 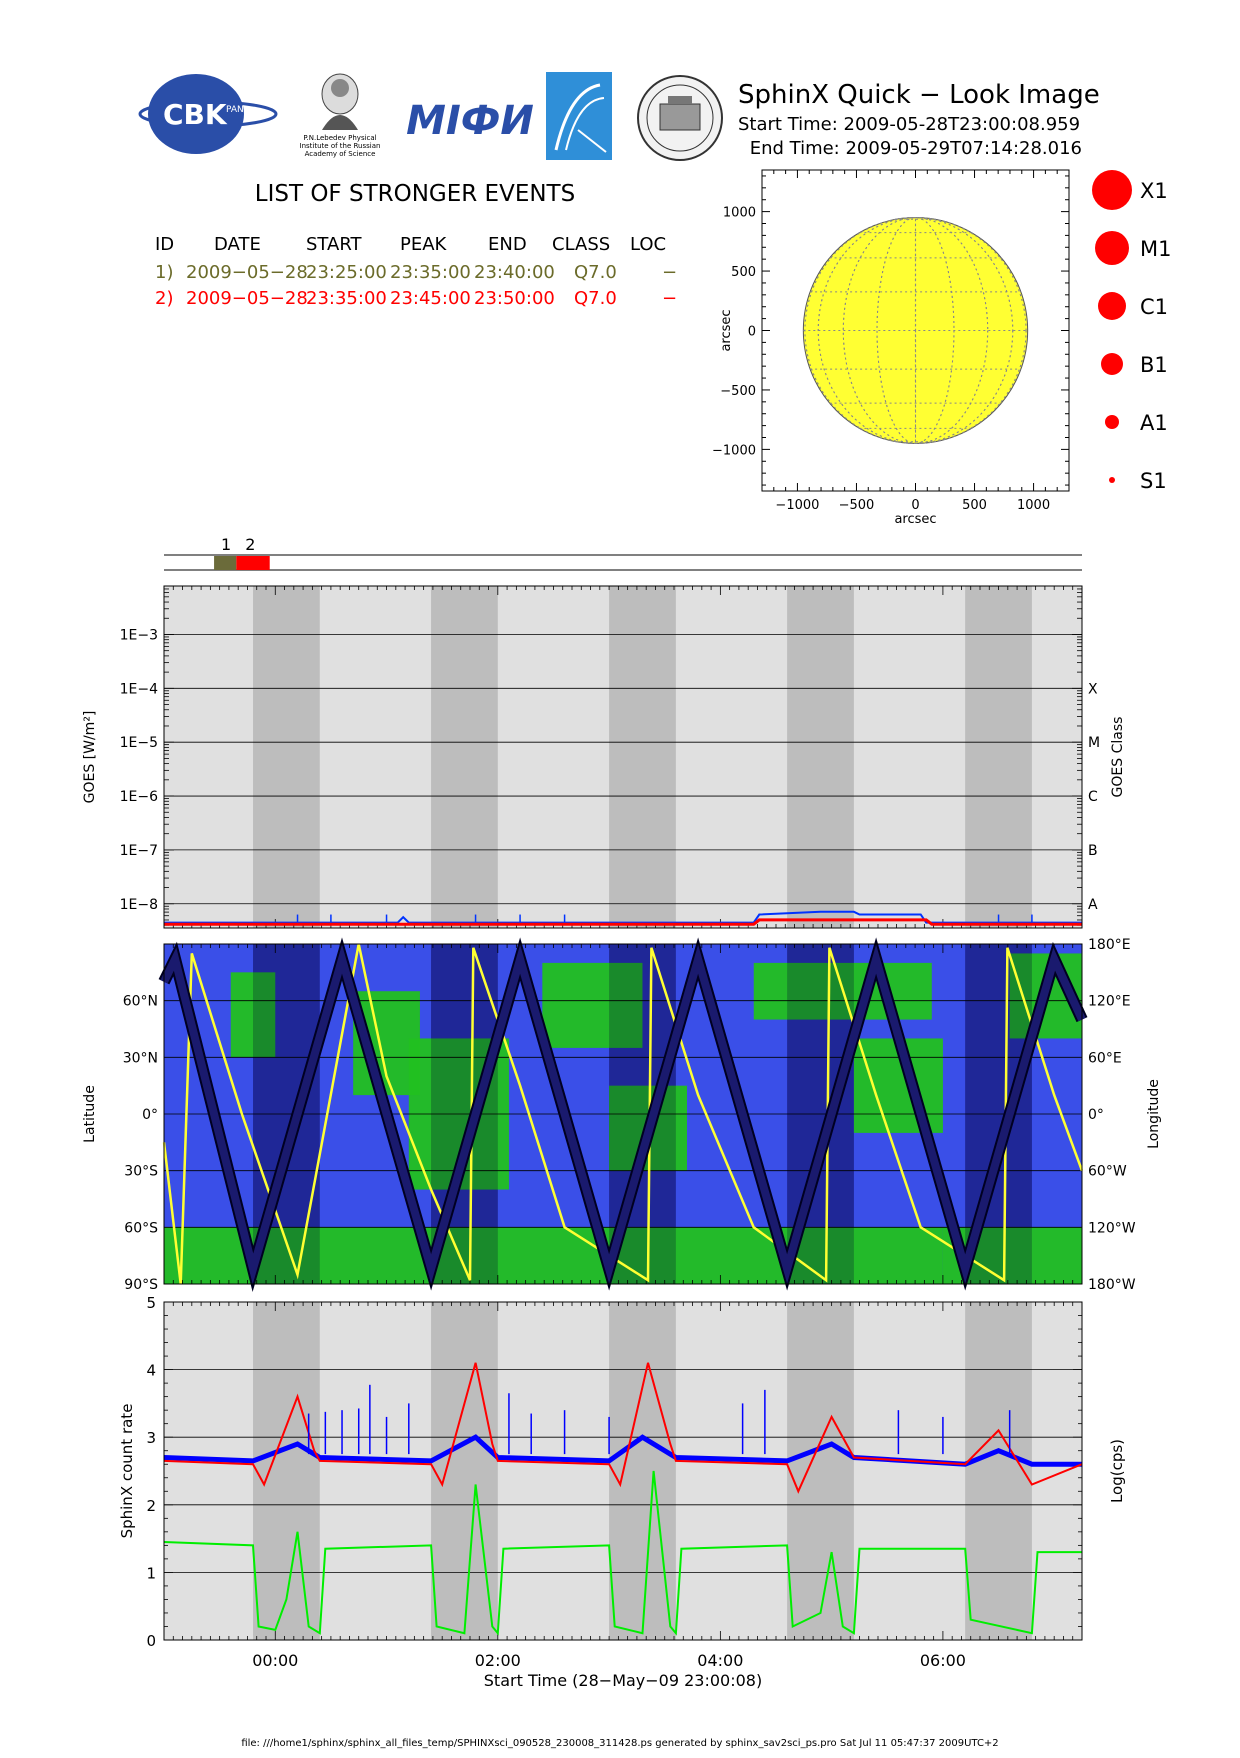 I want to click on time-tick-label: 06:00, so click(x=943, y=1660).